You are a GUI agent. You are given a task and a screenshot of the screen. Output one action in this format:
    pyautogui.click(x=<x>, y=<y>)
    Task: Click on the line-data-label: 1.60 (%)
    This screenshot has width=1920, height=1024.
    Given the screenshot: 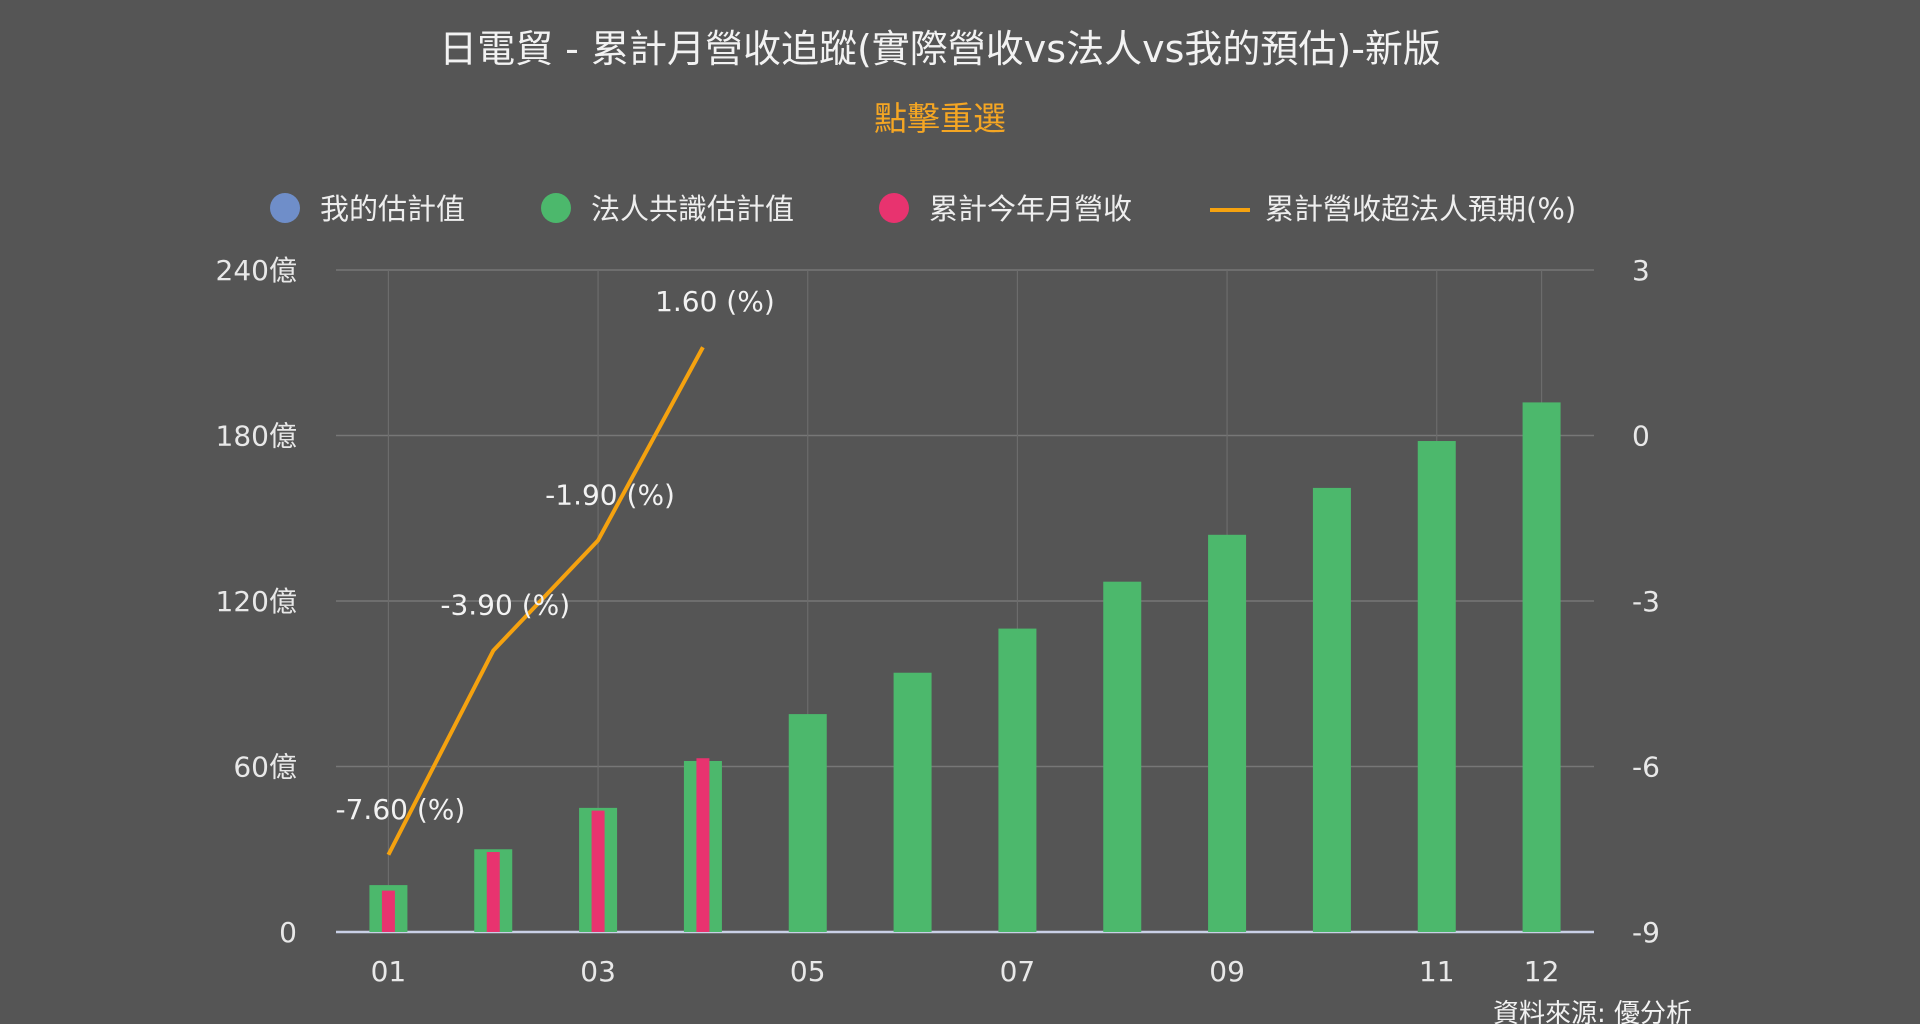 What is the action you would take?
    pyautogui.click(x=715, y=301)
    